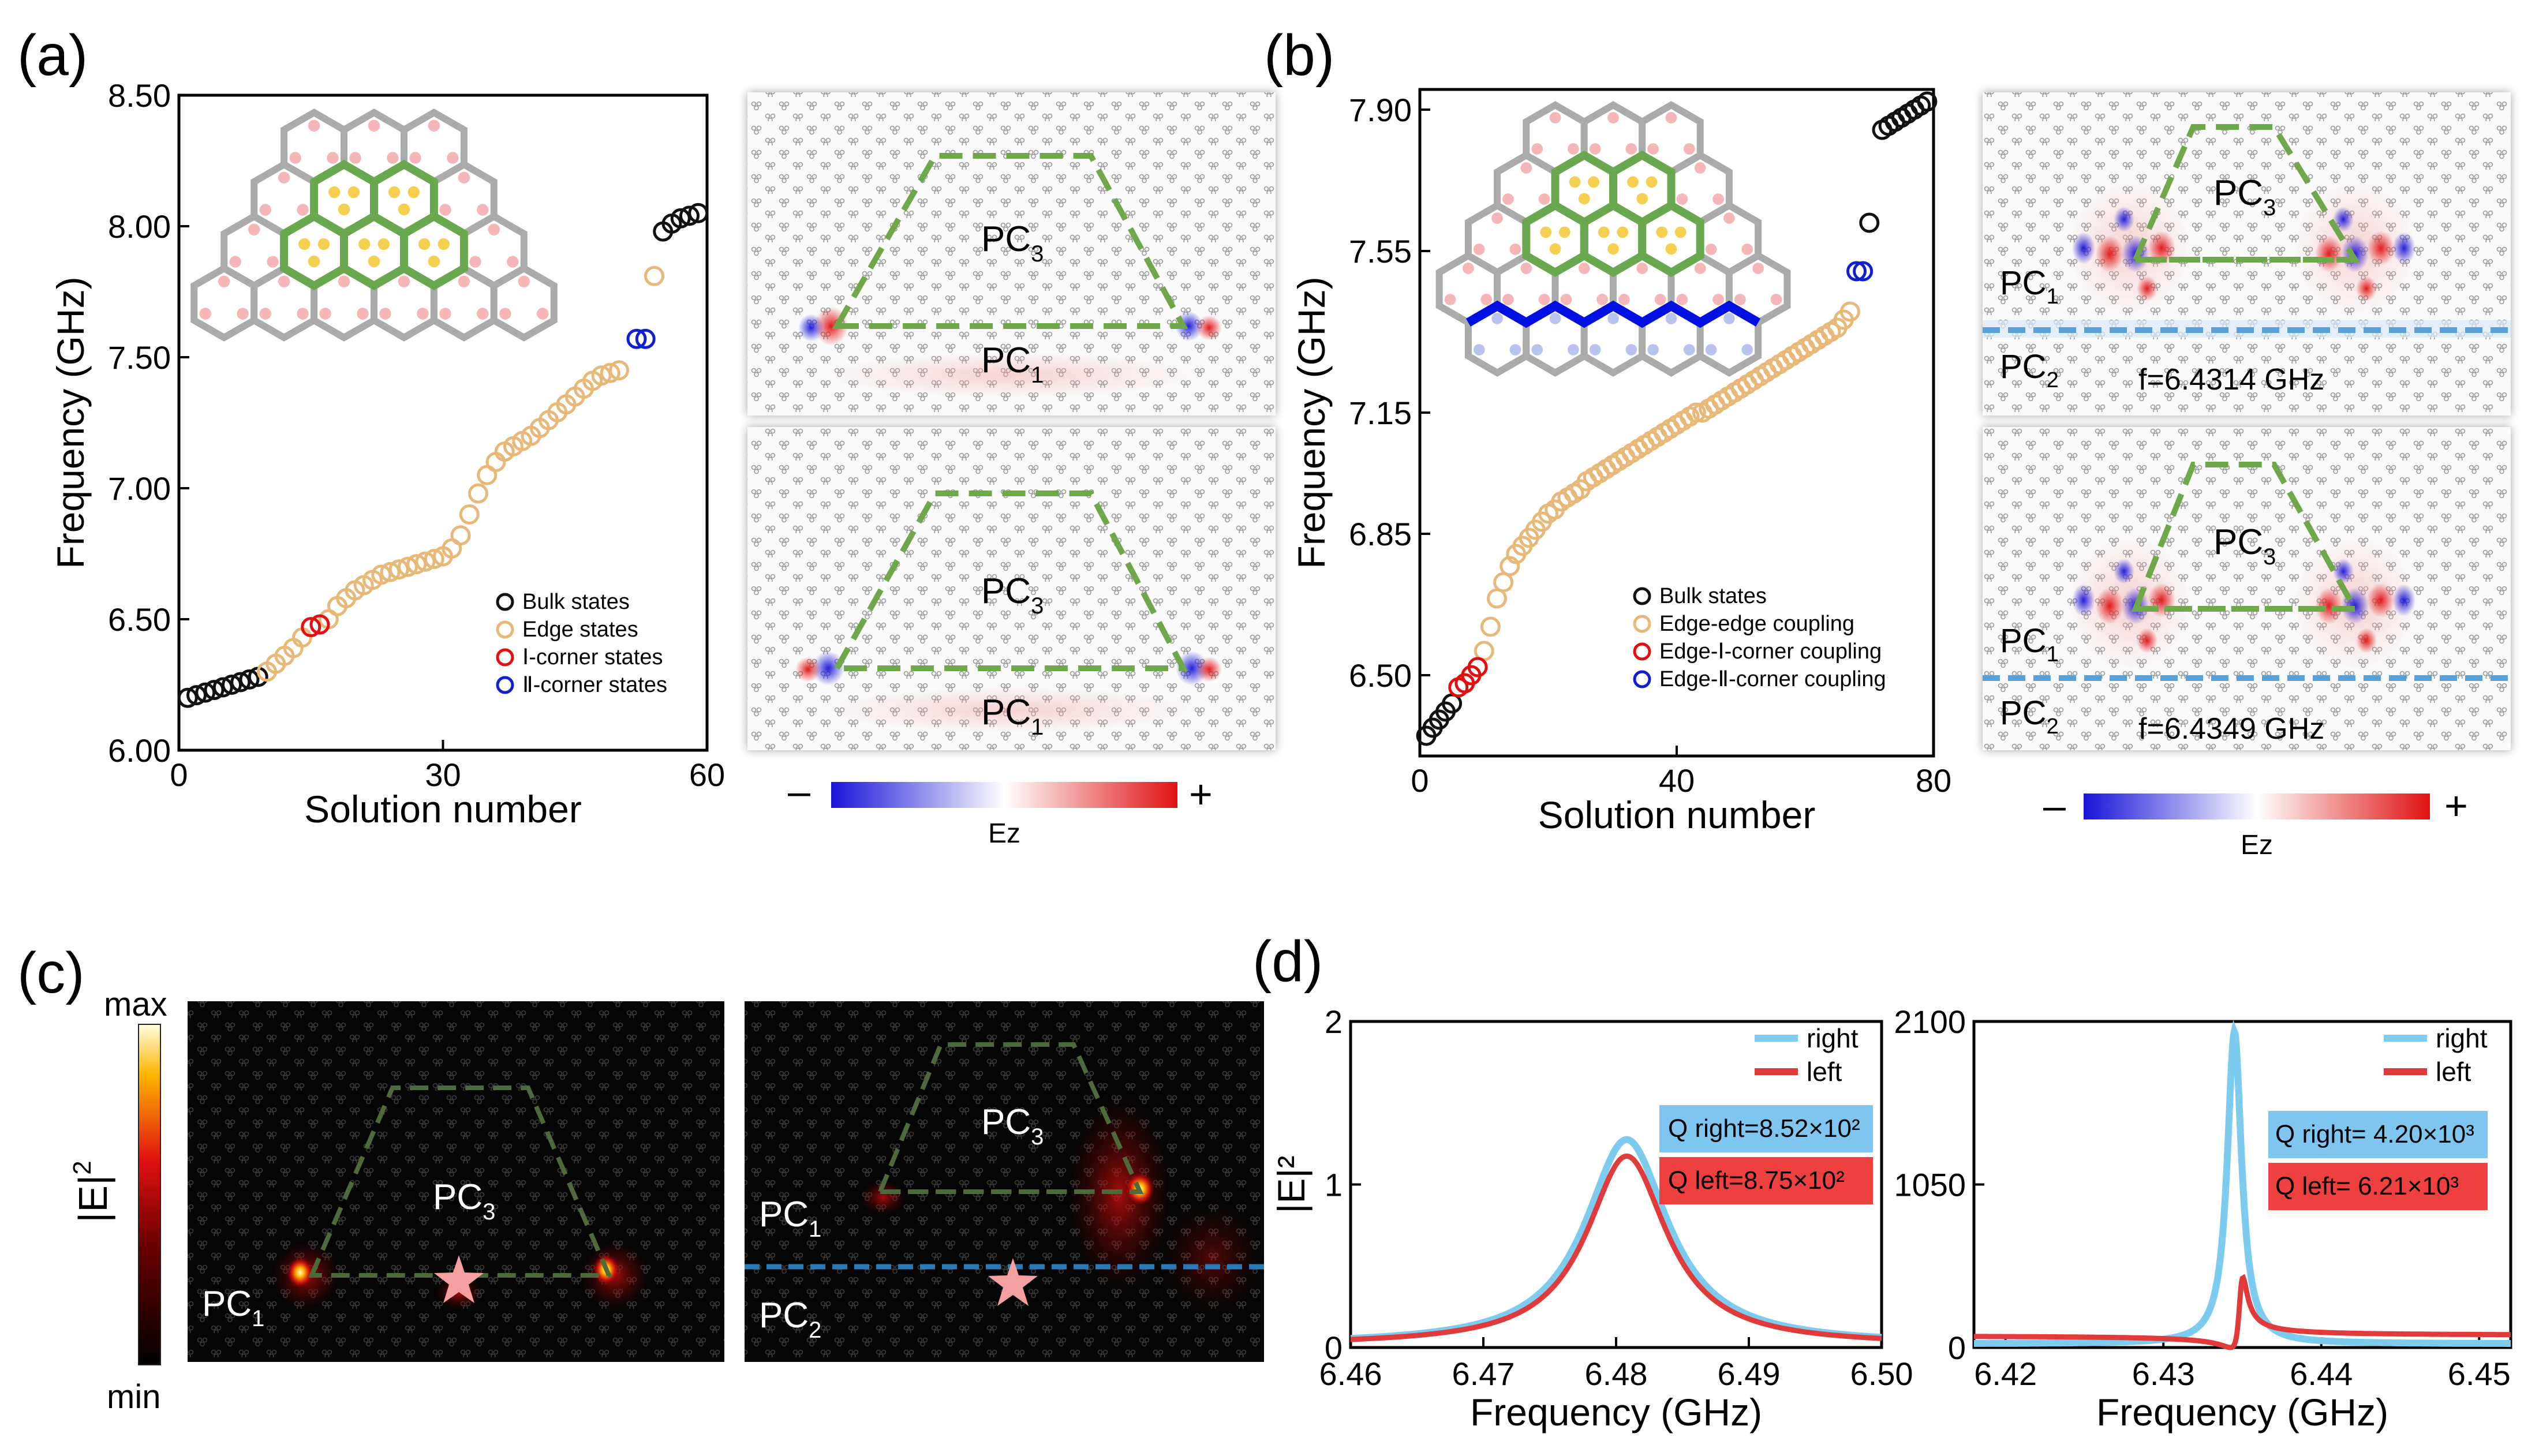 This screenshot has height=1456, width=2539. Describe the element at coordinates (139, 357) in the screenshot. I see `a-ytick-label: 7.50` at that location.